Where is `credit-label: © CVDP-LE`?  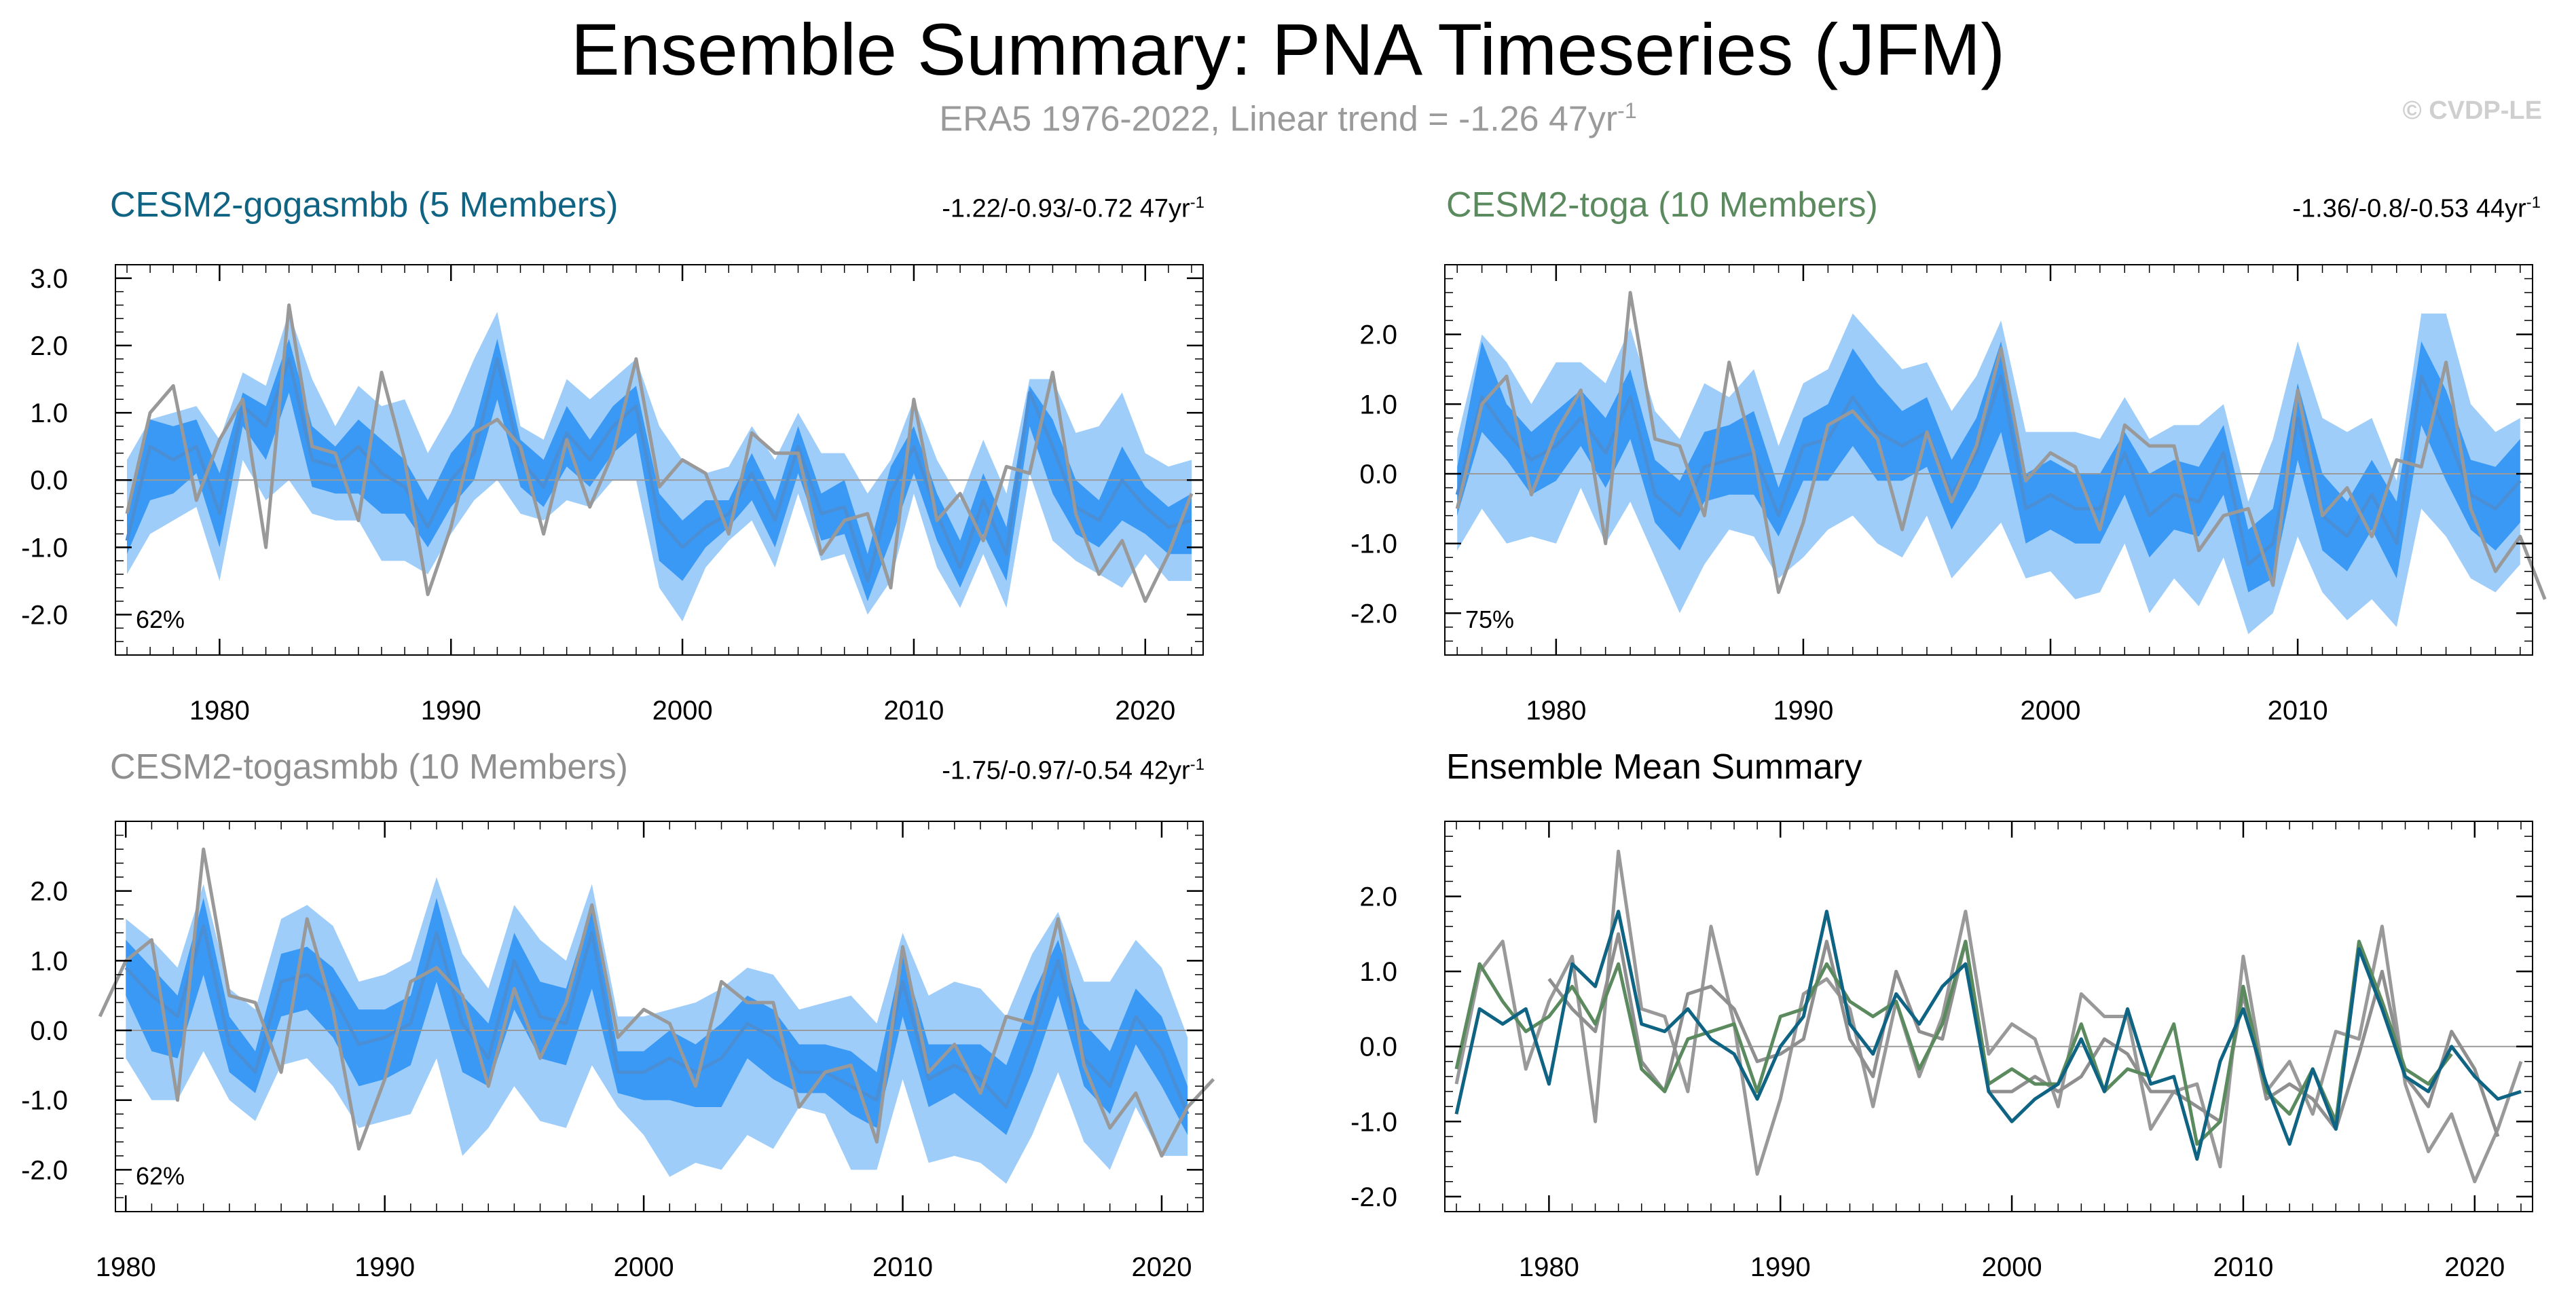 credit-label: © CVDP-LE is located at coordinates (2472, 110).